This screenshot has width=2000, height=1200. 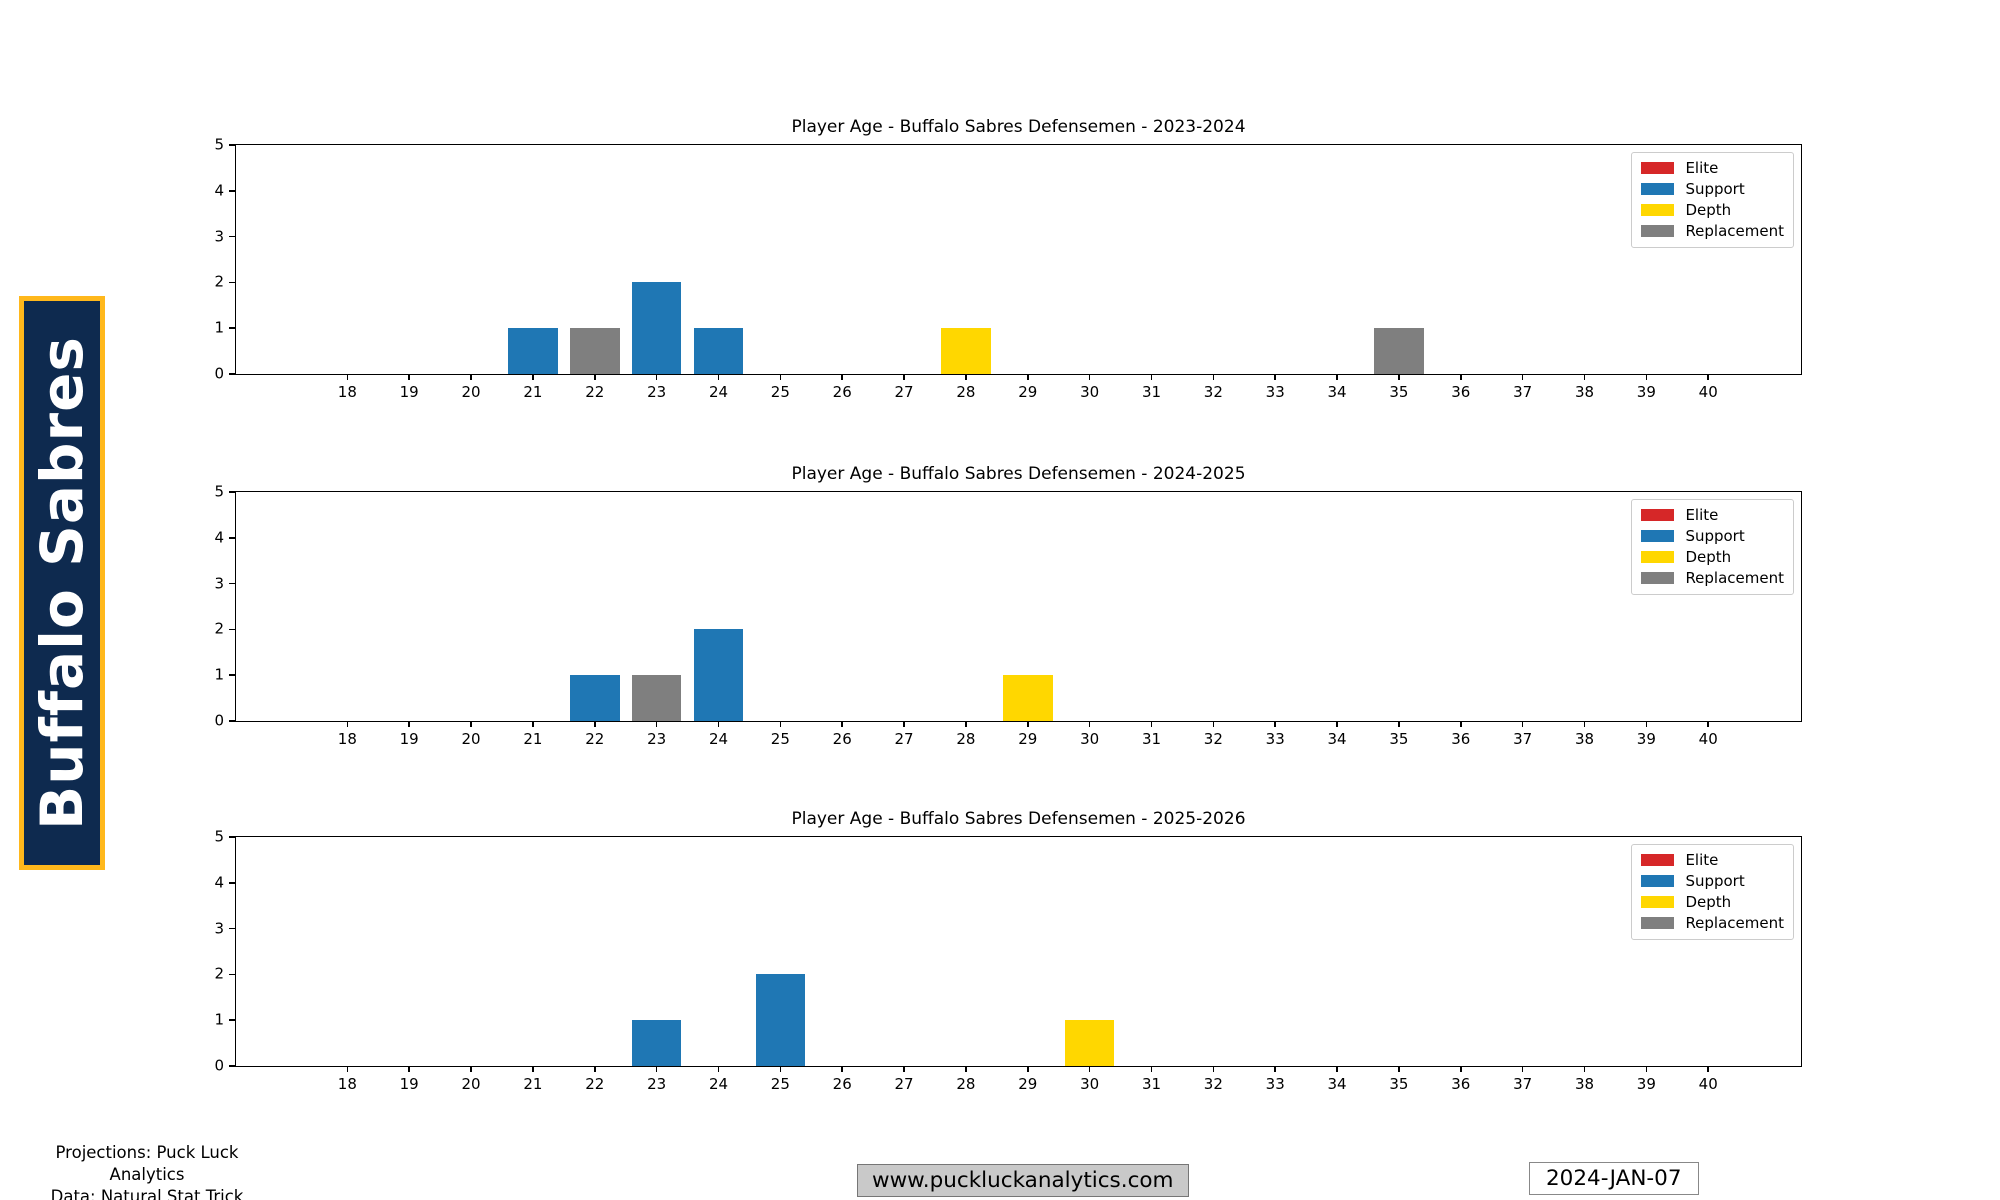 I want to click on legend-item-depth: Depth, so click(x=1712, y=557).